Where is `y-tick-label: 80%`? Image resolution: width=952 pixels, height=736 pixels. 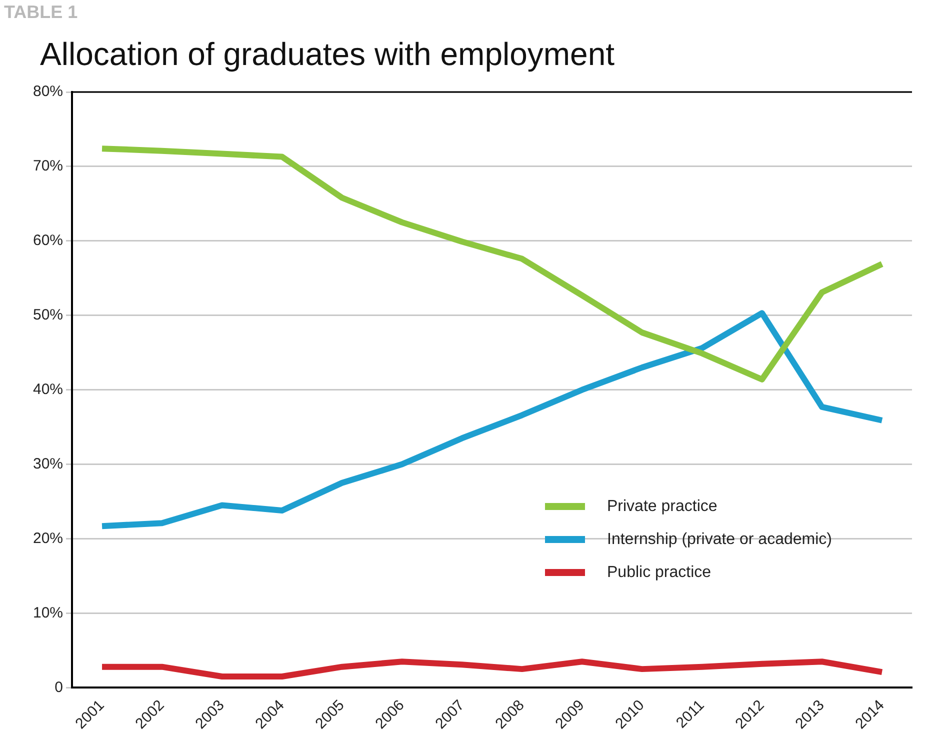
y-tick-label: 80% is located at coordinates (48, 91).